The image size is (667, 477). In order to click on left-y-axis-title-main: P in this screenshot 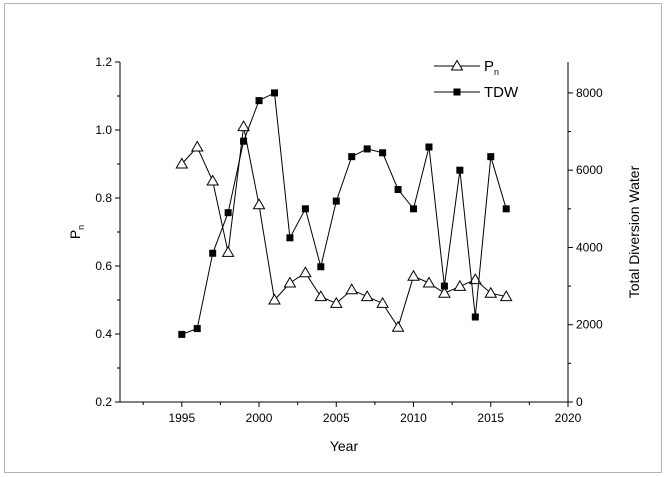, I will do `click(75, 234)`.